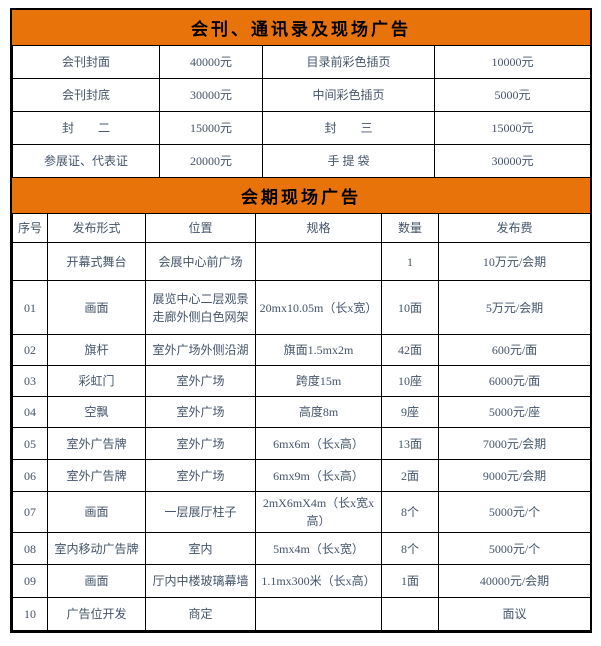 Image resolution: width=601 pixels, height=646 pixels. Describe the element at coordinates (86, 128) in the screenshot. I see `item-label-cell: 封 二` at that location.